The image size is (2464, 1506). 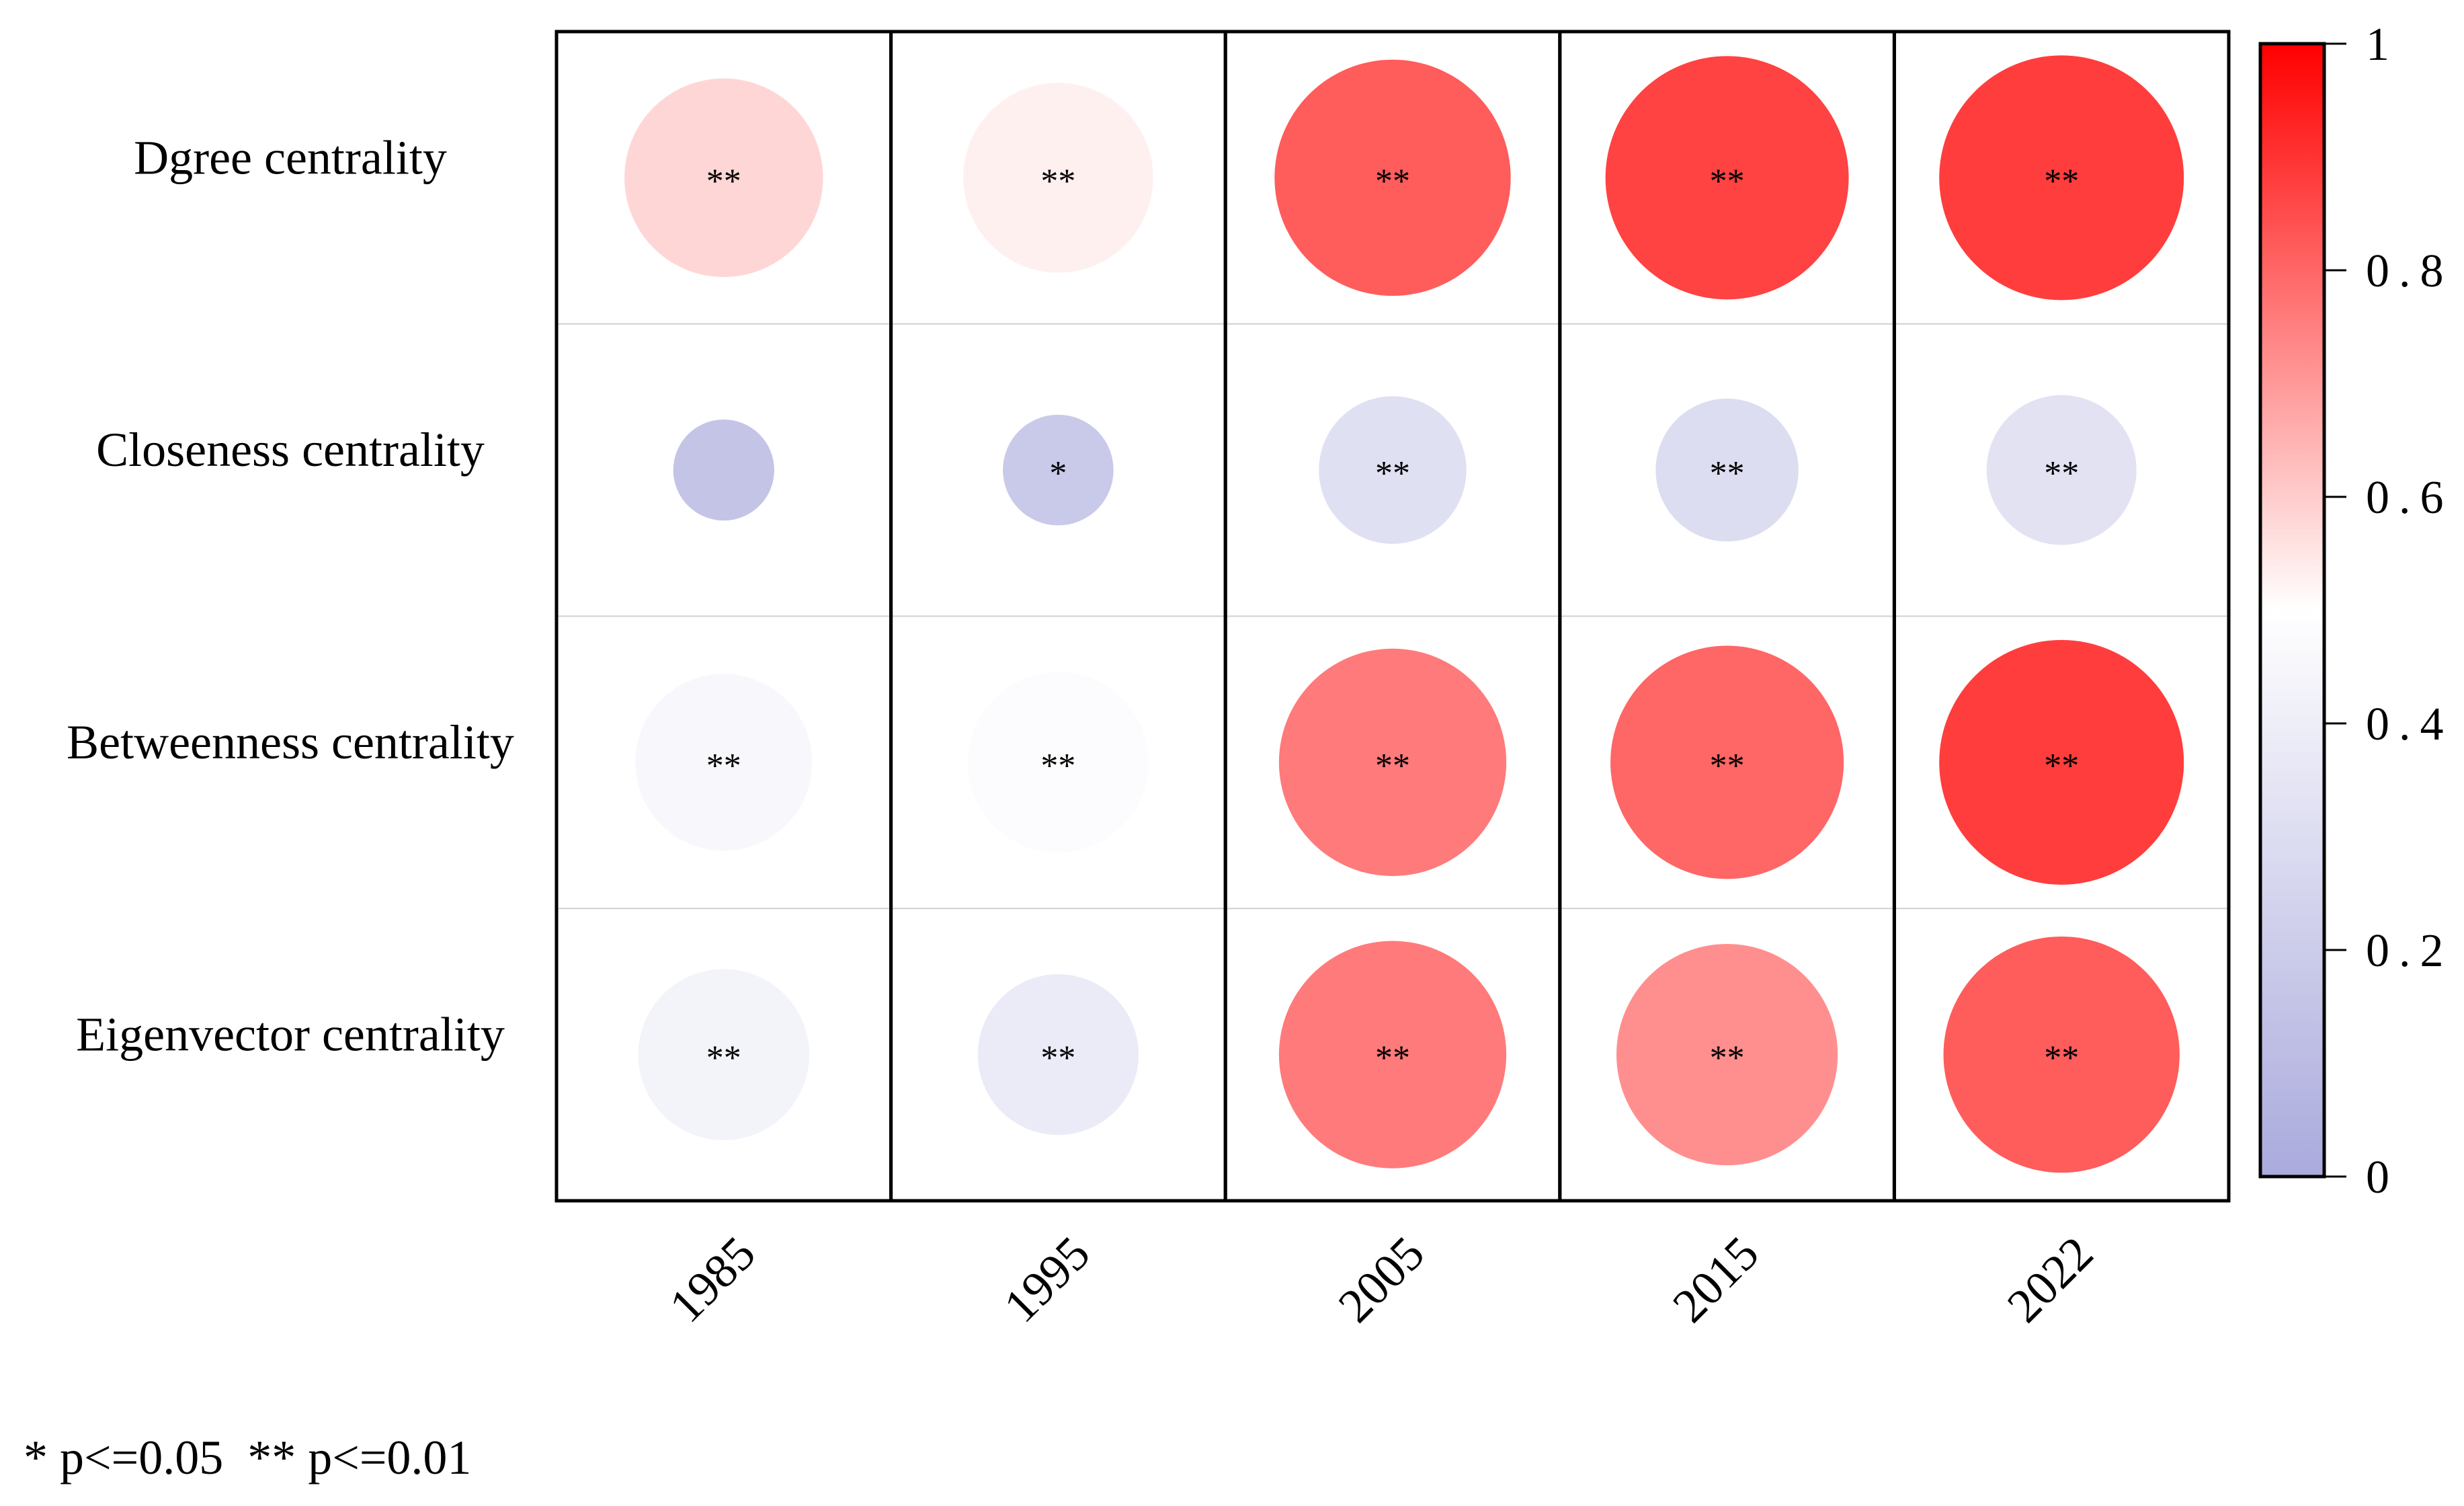 I want to click on row-label: Dgree centrality, so click(x=290, y=157).